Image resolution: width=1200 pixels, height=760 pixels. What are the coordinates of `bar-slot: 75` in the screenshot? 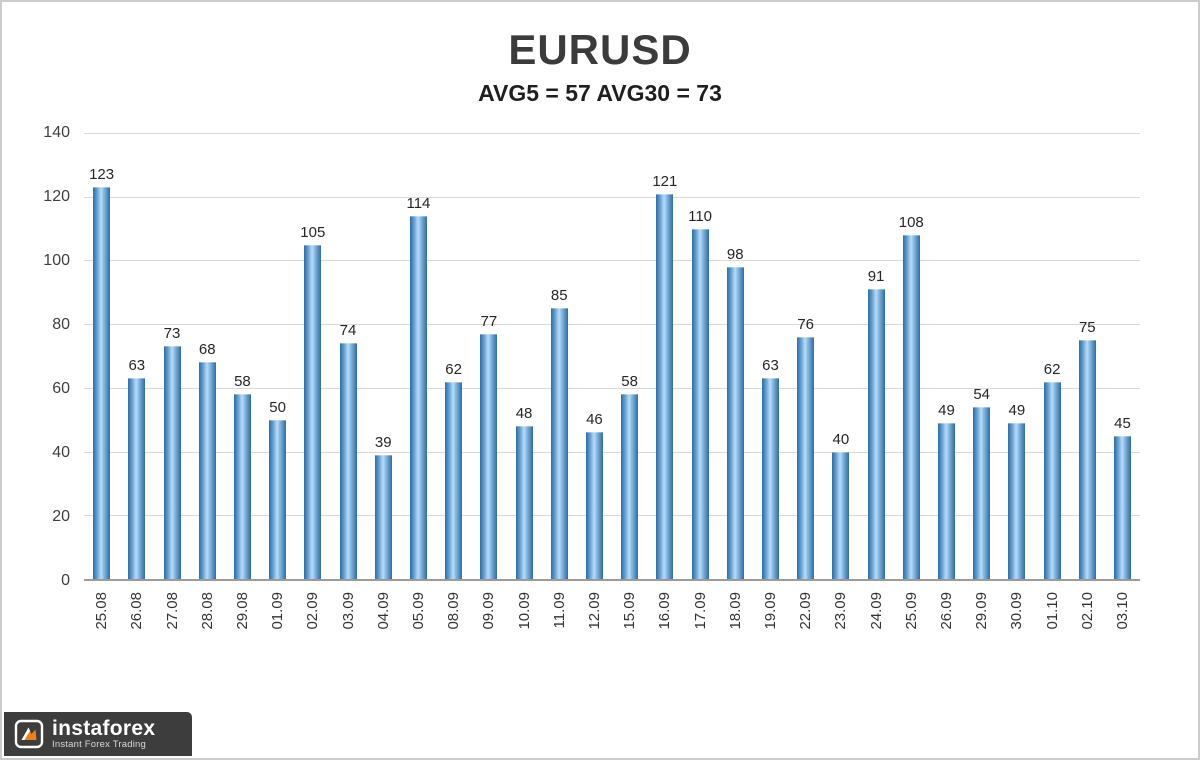 It's located at (1087, 356).